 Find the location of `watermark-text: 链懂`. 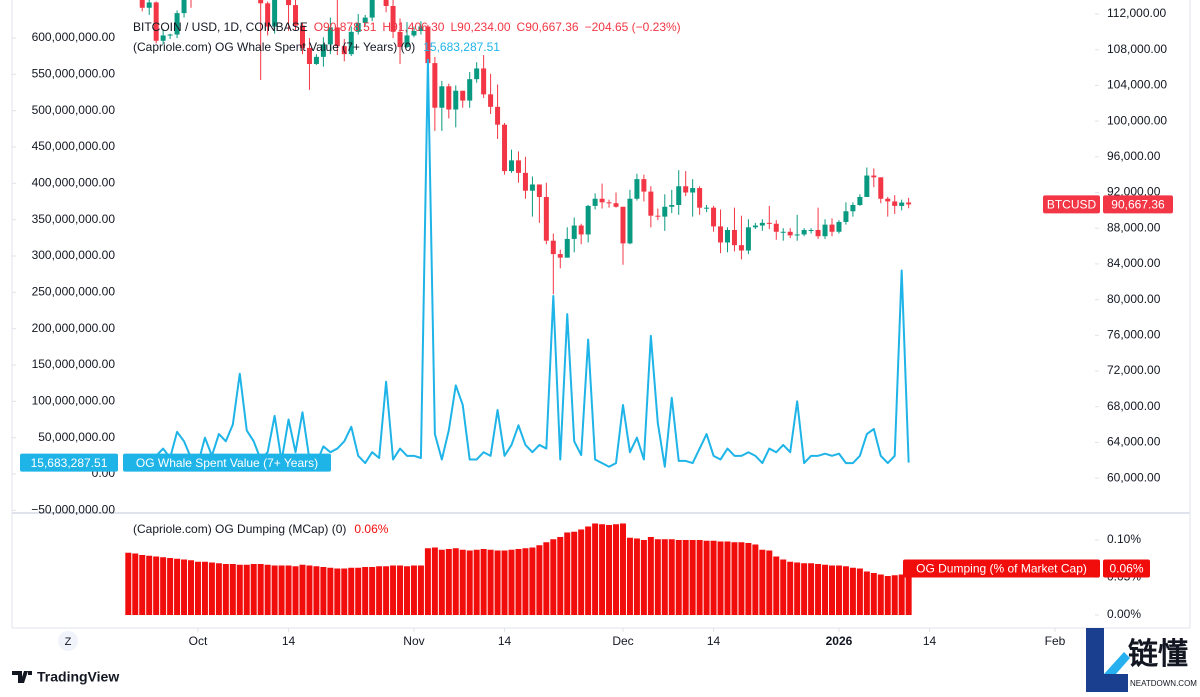

watermark-text: 链懂 is located at coordinates (1158, 654).